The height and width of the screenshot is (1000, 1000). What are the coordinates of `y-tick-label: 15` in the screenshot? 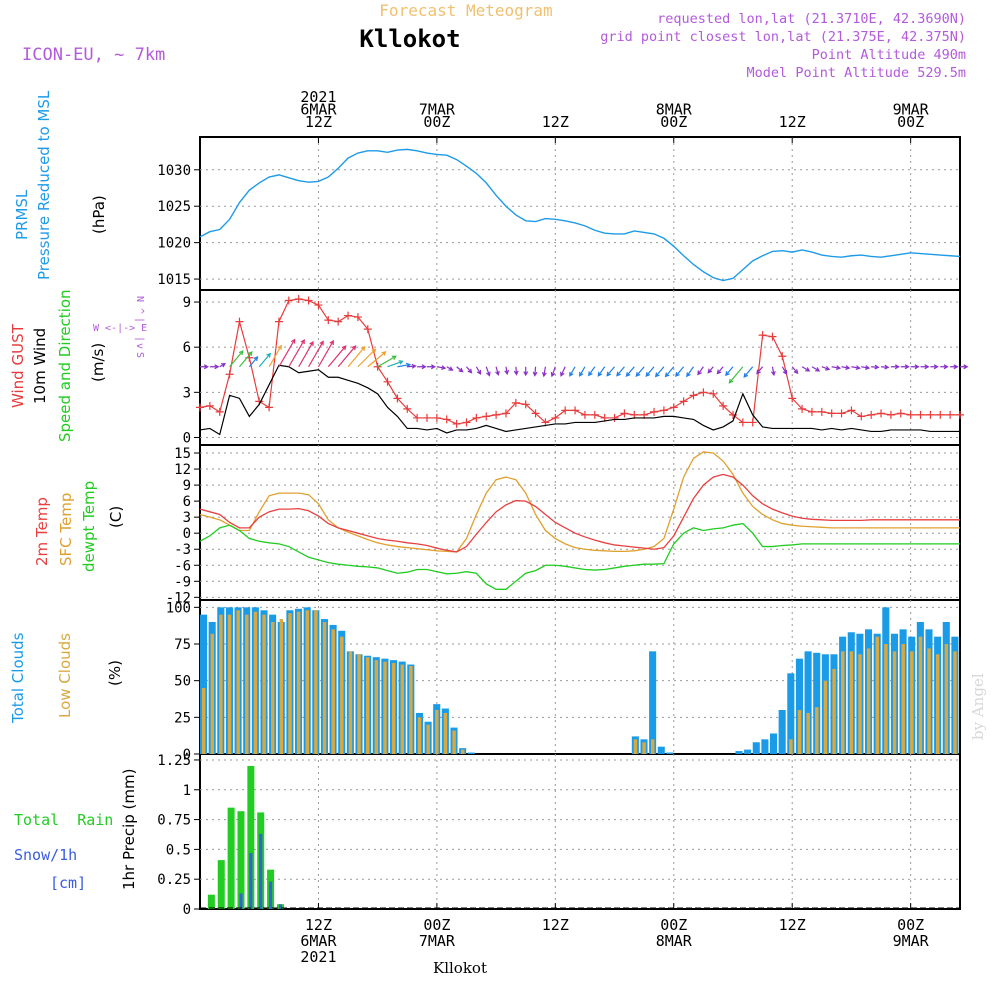 It's located at (182, 454).